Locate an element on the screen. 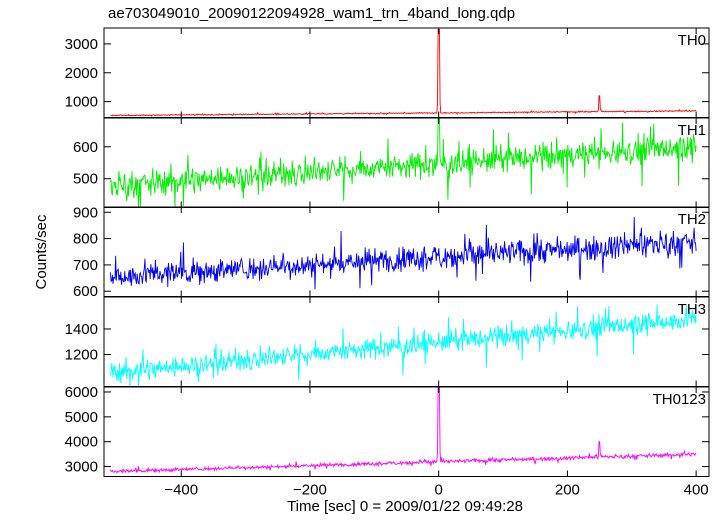  panel-label-th0: TH0 is located at coordinates (692, 40).